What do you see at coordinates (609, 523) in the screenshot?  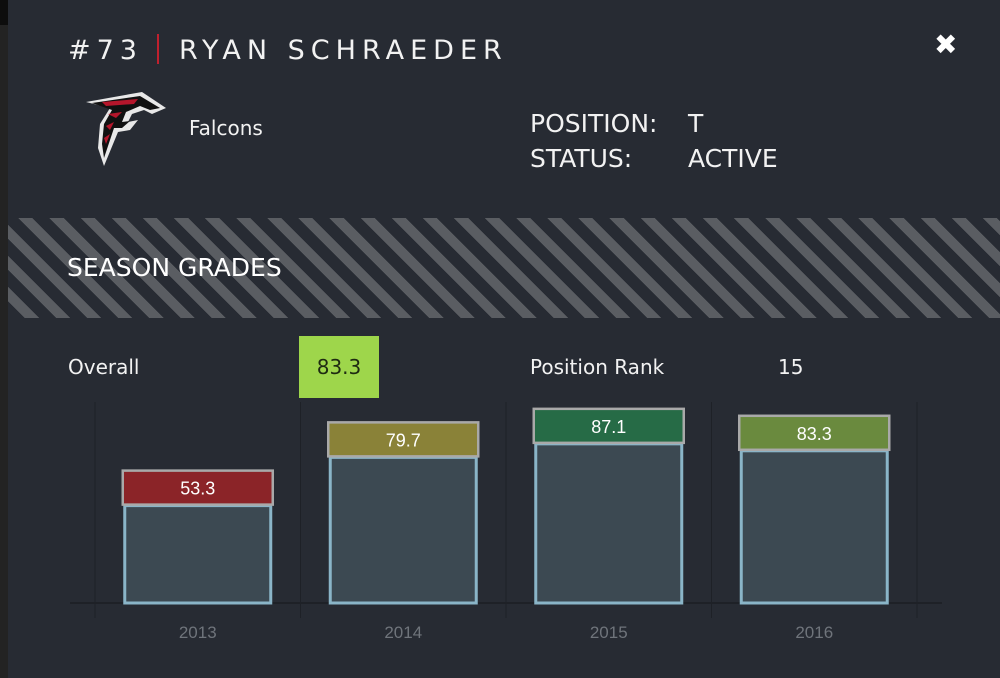 I see `bar-2015` at bounding box center [609, 523].